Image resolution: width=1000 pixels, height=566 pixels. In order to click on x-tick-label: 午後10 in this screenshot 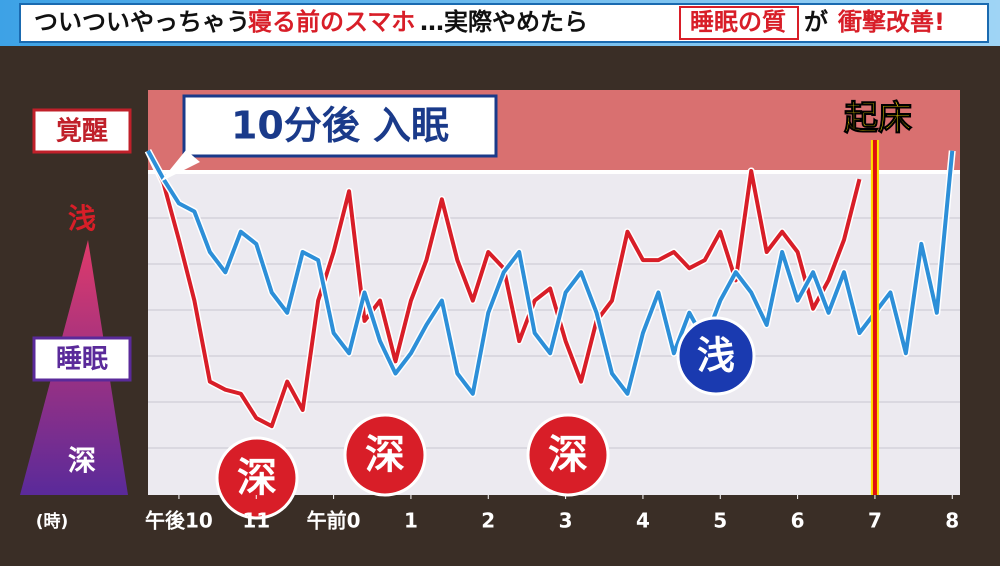, I will do `click(179, 521)`.